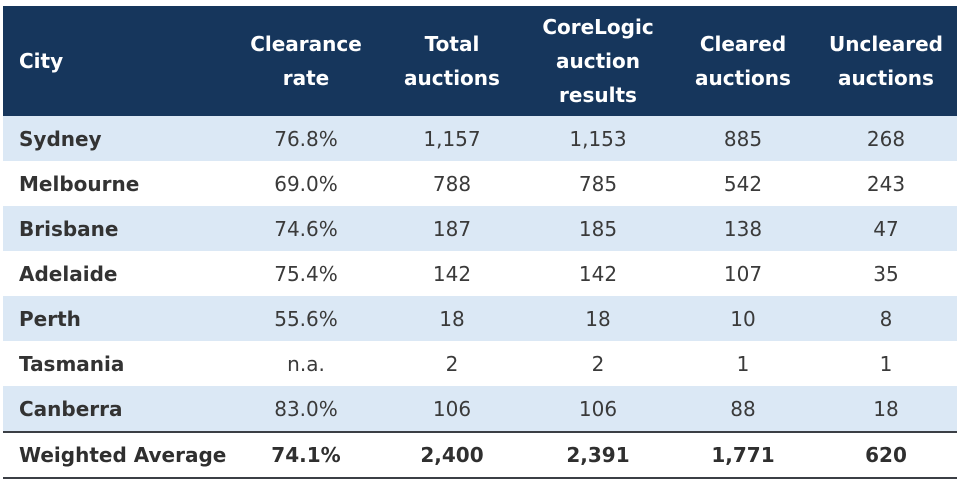 Image resolution: width=964 pixels, height=490 pixels. I want to click on cell-corelogic-results: 142, so click(598, 273).